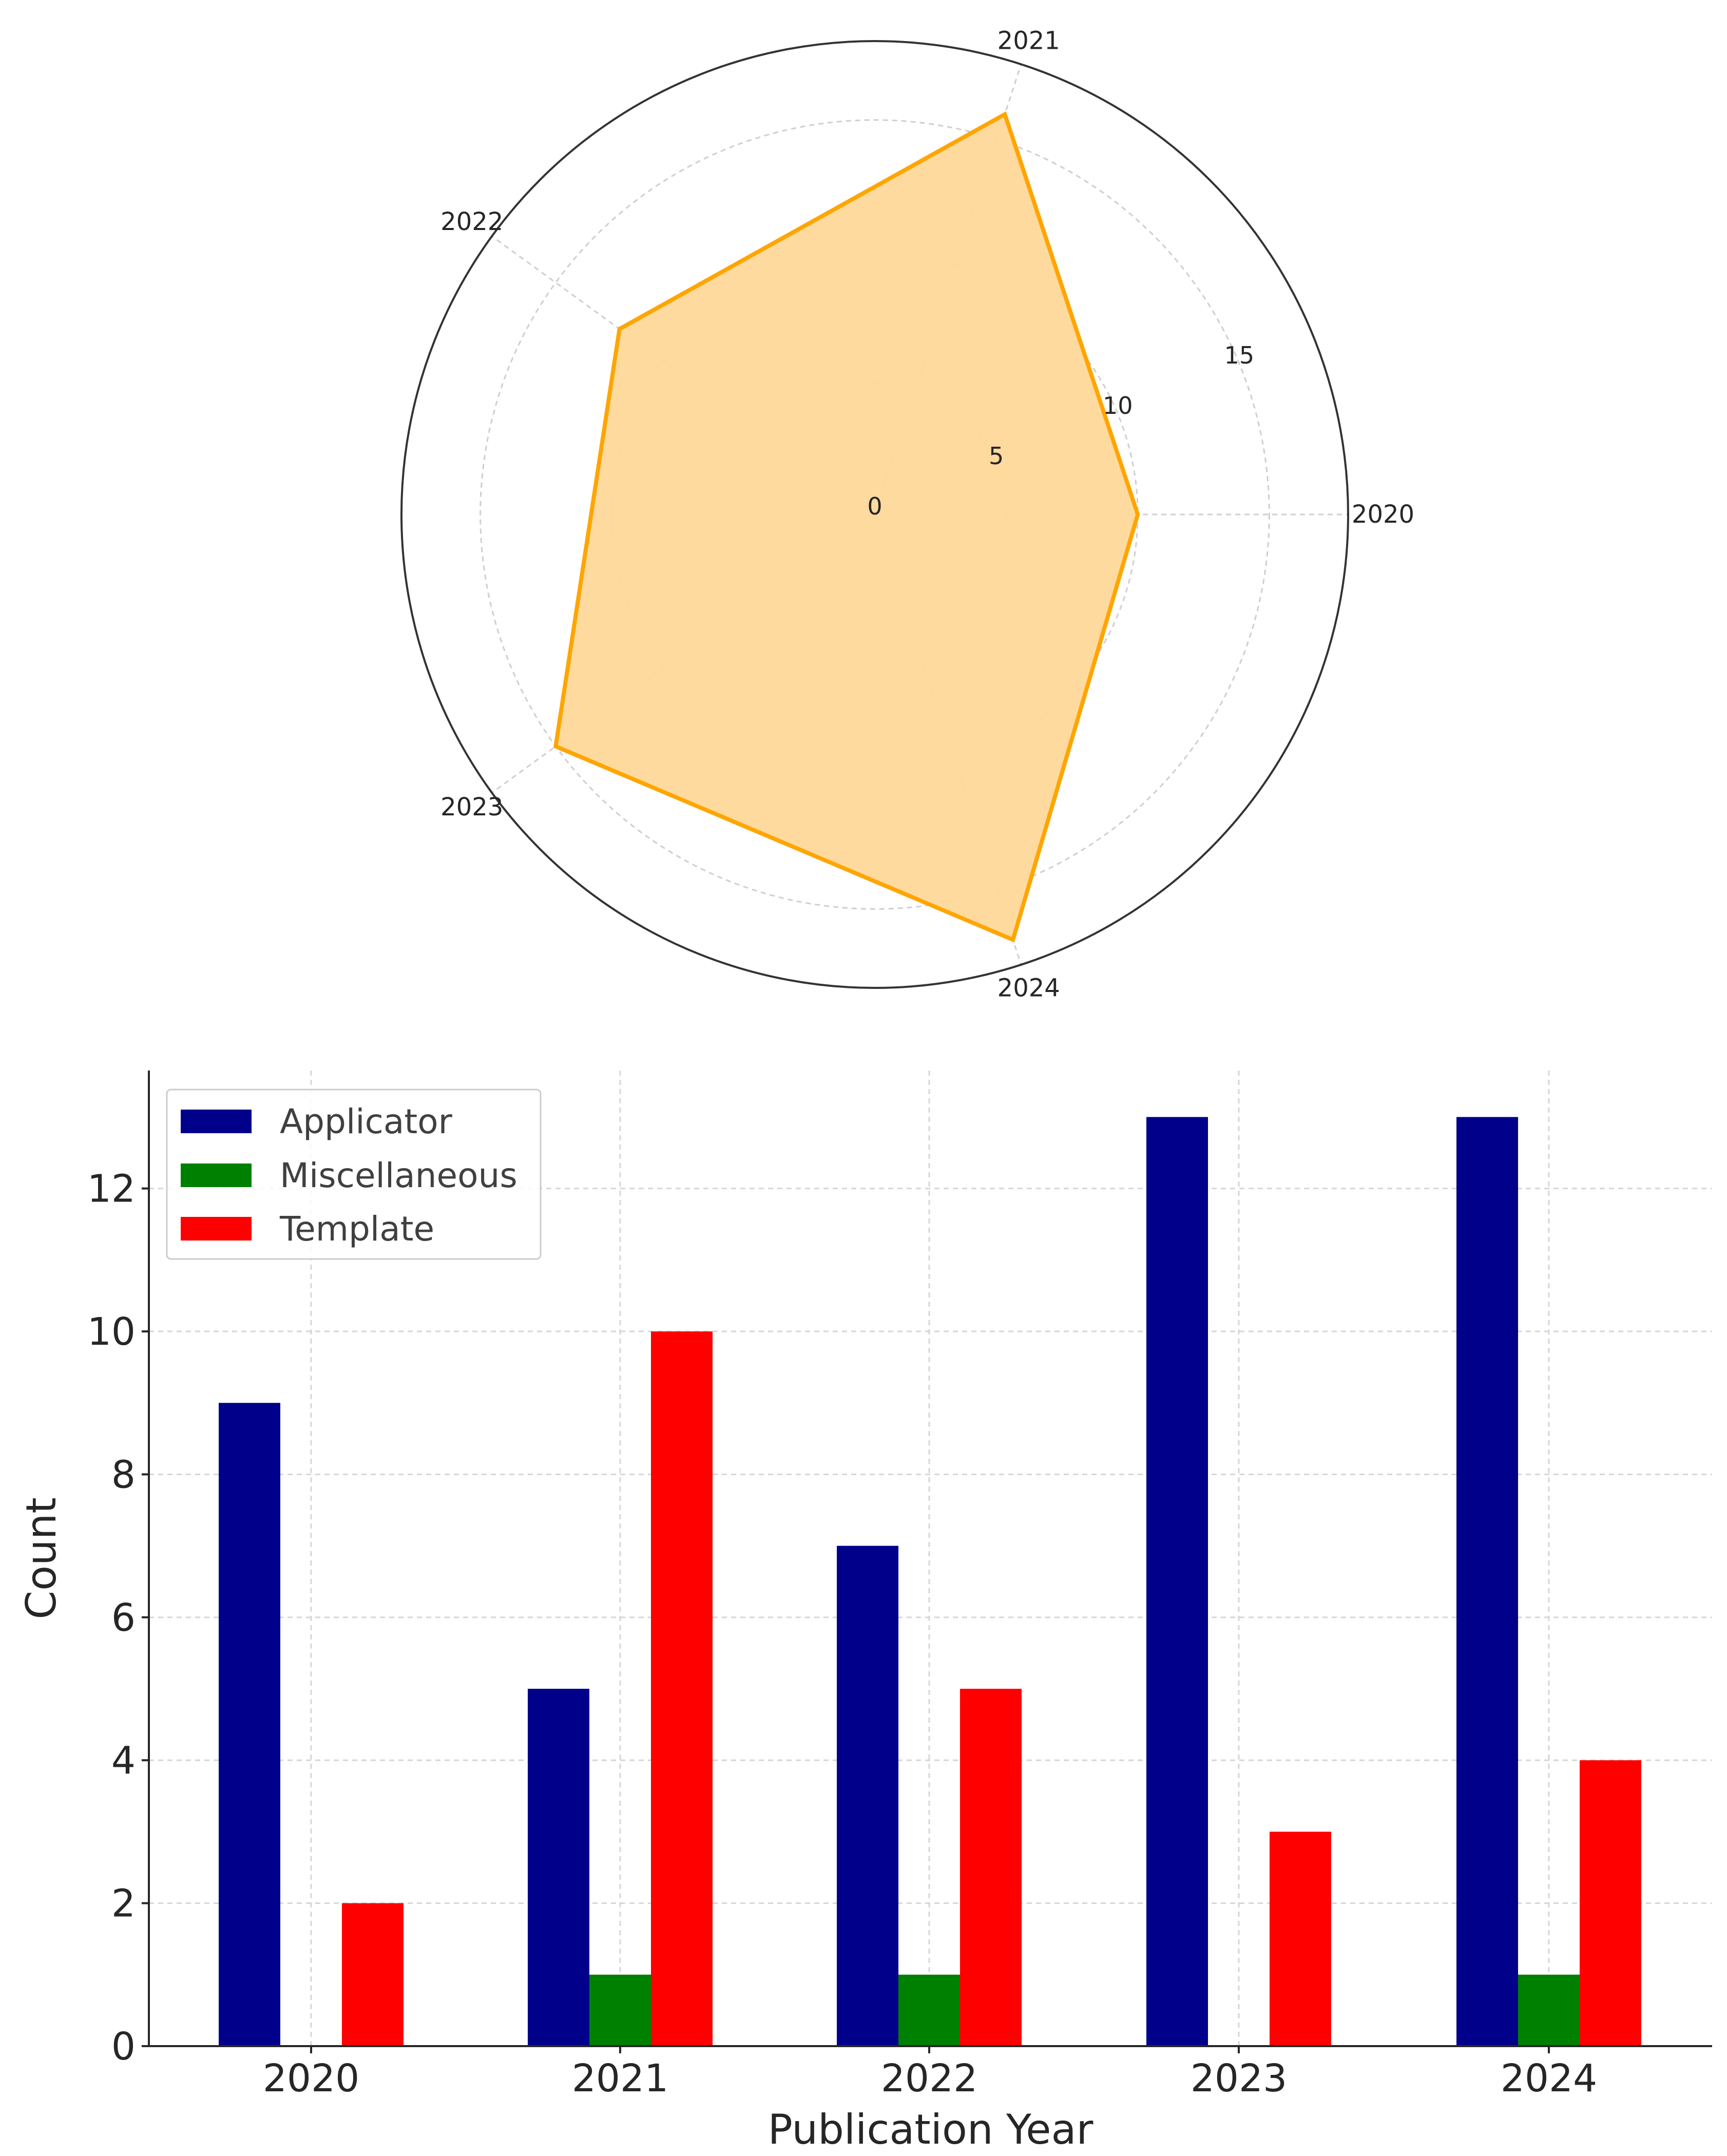  I want to click on radar-category-label: 2021, so click(1028, 40).